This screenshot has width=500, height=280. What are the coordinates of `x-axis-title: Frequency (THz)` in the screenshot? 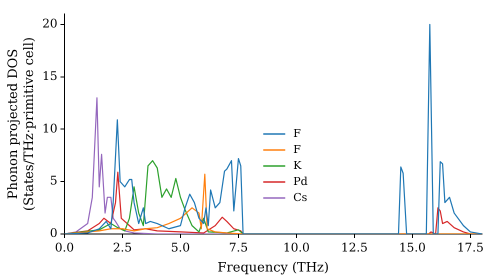 It's located at (273, 268).